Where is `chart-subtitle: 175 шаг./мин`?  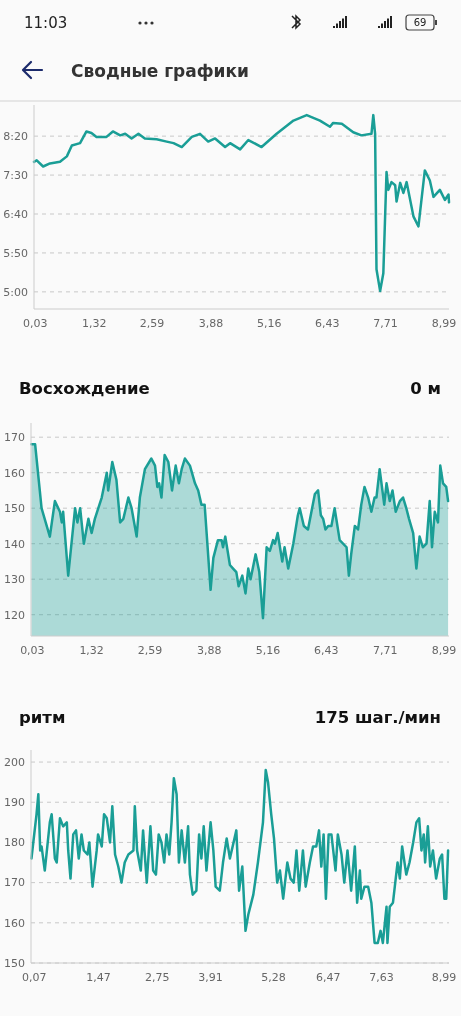
chart-subtitle: 175 шаг./мин is located at coordinates (377, 717).